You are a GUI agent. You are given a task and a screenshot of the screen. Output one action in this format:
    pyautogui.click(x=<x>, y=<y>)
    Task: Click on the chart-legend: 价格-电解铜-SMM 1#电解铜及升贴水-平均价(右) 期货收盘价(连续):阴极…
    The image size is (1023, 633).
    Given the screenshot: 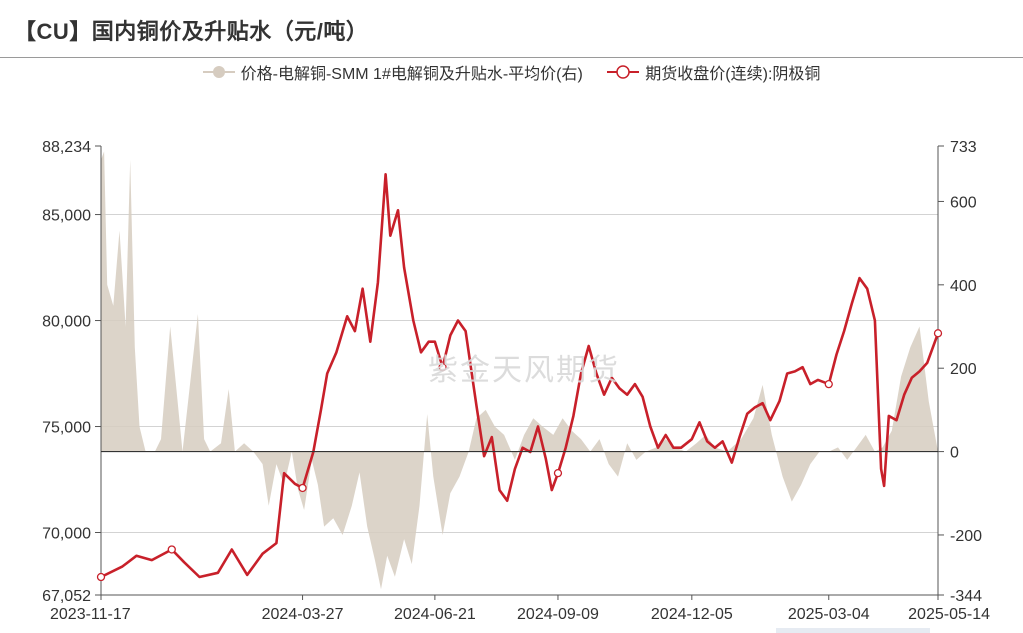 What is the action you would take?
    pyautogui.click(x=511, y=72)
    